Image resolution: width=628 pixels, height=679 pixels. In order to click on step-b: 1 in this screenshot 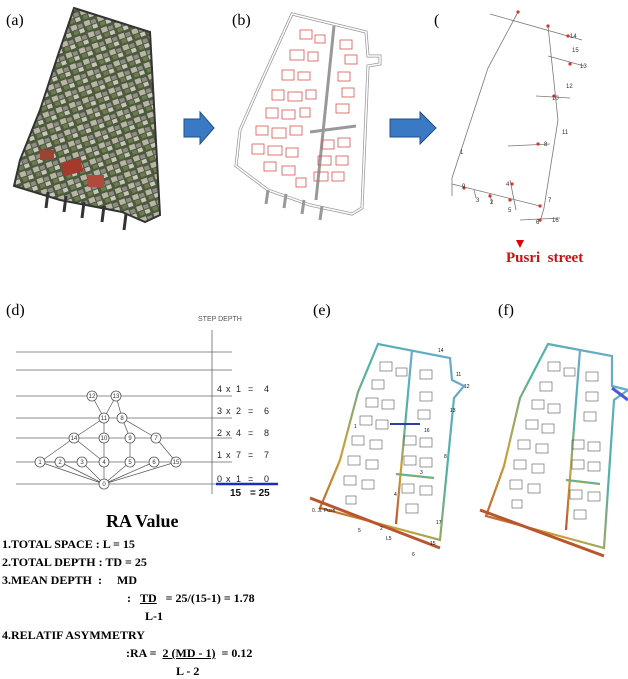, I will do `click(238, 389)`.